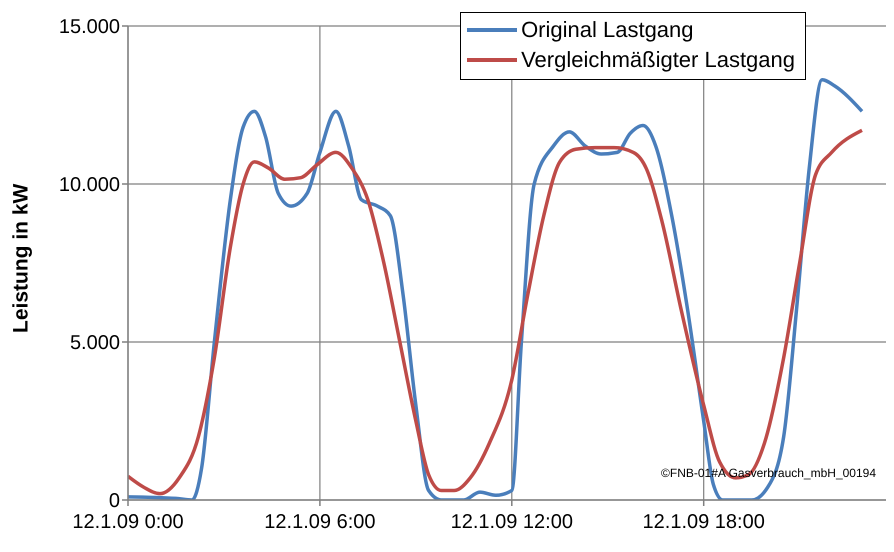 This screenshot has width=894, height=552. Describe the element at coordinates (511, 522) in the screenshot. I see `x-tick-label: 12.1.09 12:00` at that location.